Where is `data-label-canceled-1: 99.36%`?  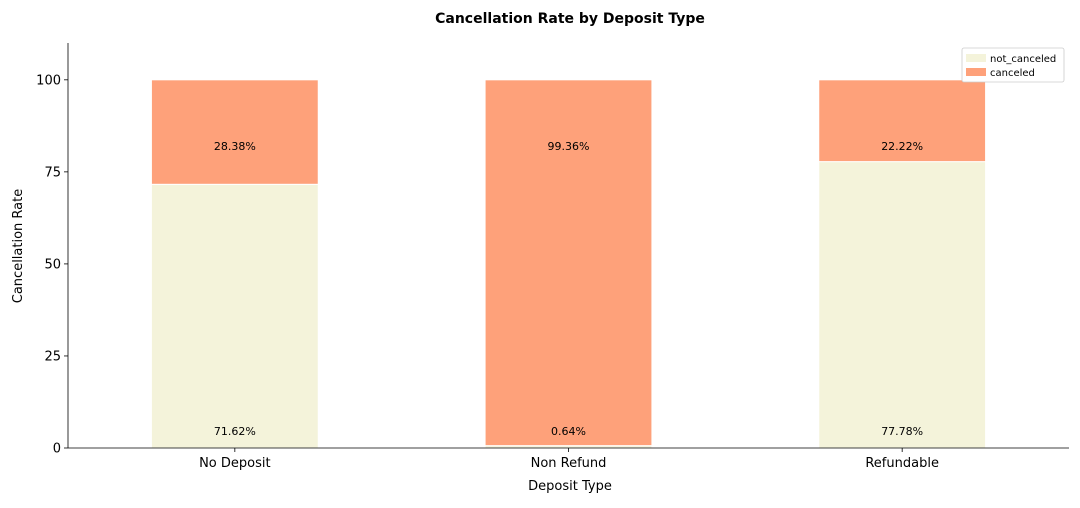
data-label-canceled-1: 99.36% is located at coordinates (569, 146).